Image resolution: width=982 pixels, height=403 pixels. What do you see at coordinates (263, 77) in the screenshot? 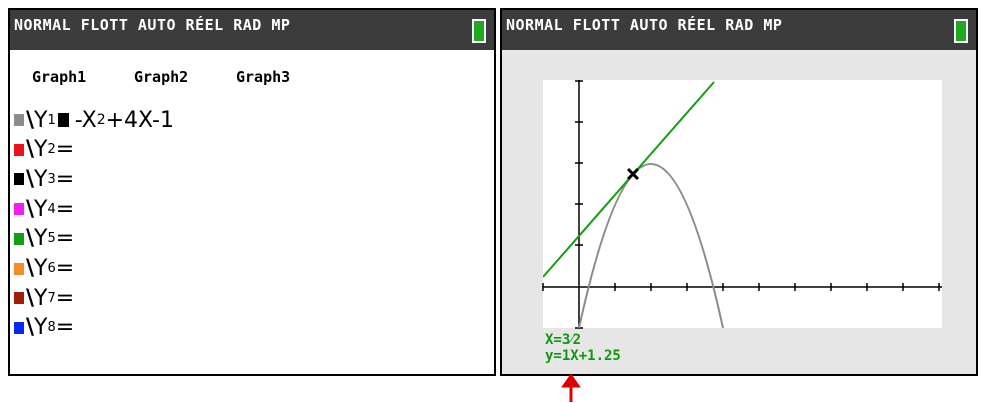
I see `tab: Graph3` at bounding box center [263, 77].